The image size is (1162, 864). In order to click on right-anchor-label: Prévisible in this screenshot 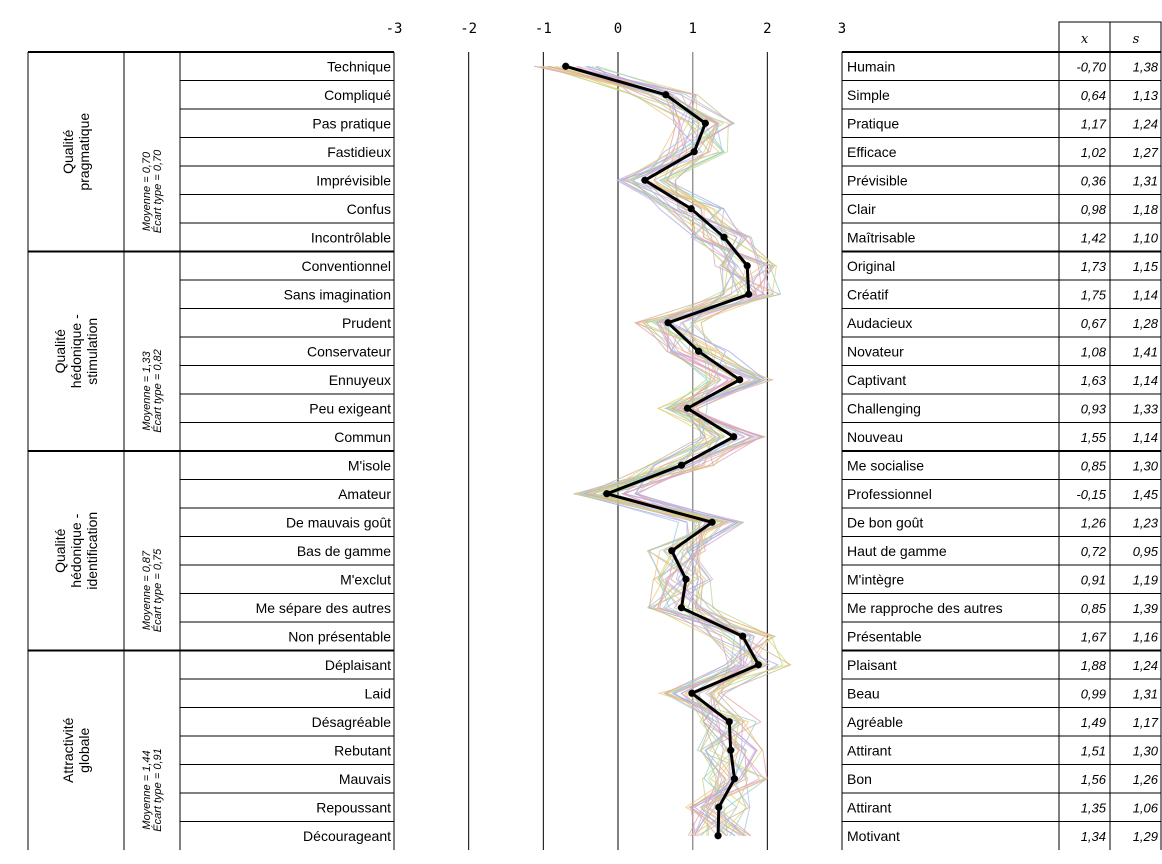, I will do `click(877, 180)`.